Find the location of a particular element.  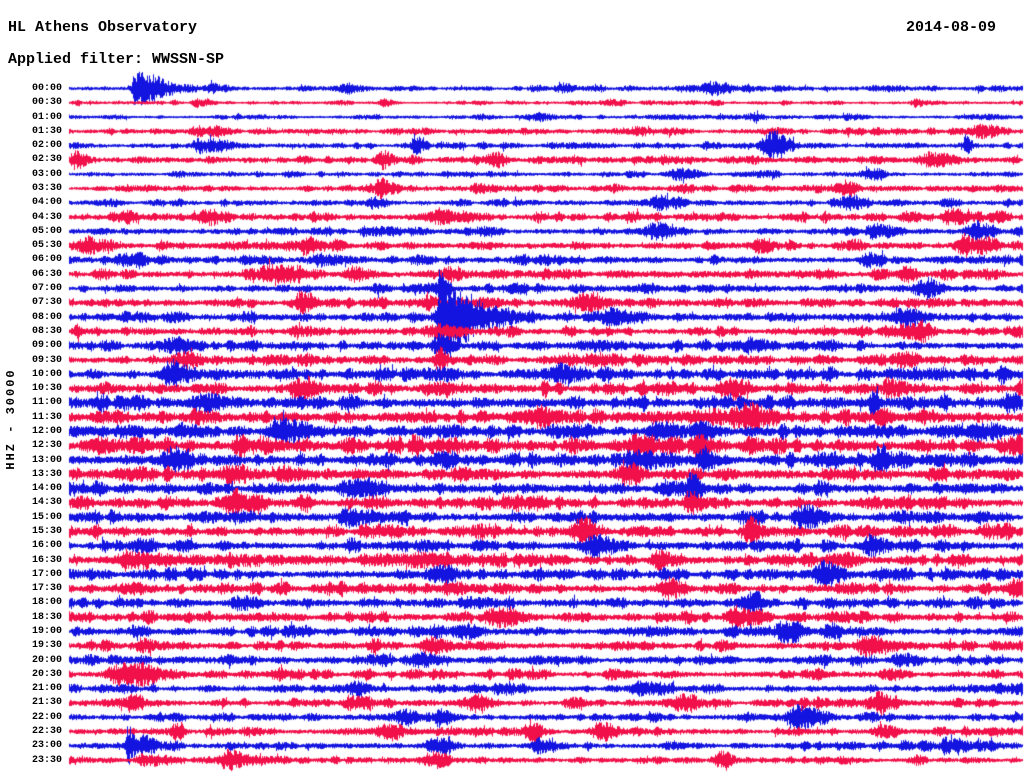

trace-time-label: 17:30 is located at coordinates (46, 589).